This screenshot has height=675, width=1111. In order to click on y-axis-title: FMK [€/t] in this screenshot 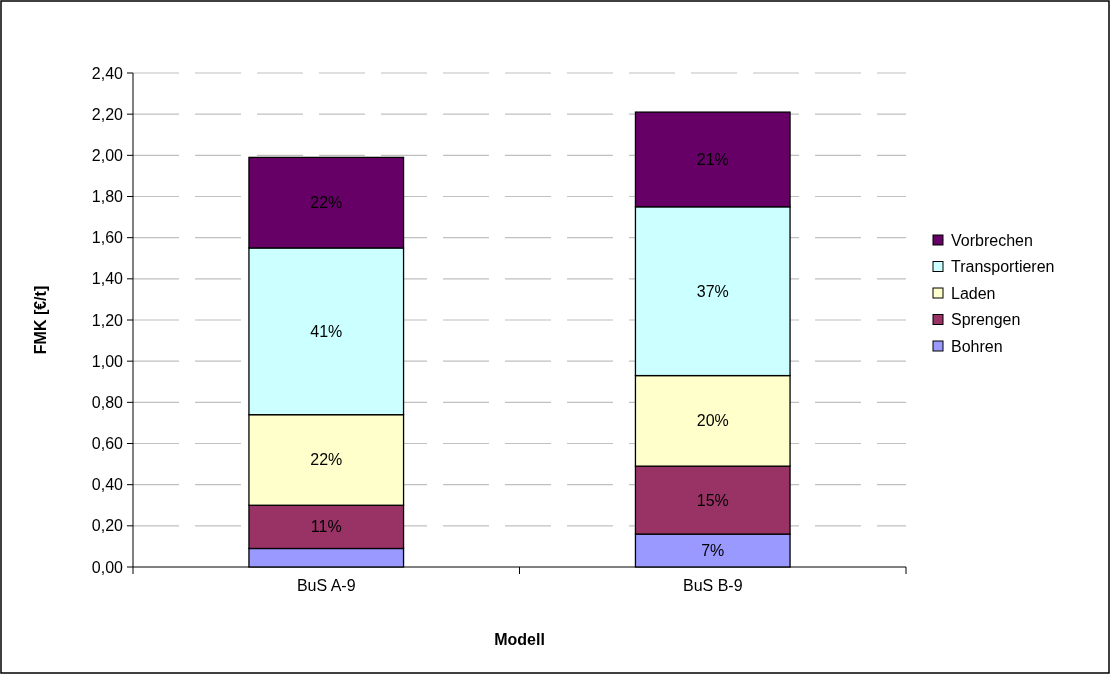, I will do `click(40, 320)`.